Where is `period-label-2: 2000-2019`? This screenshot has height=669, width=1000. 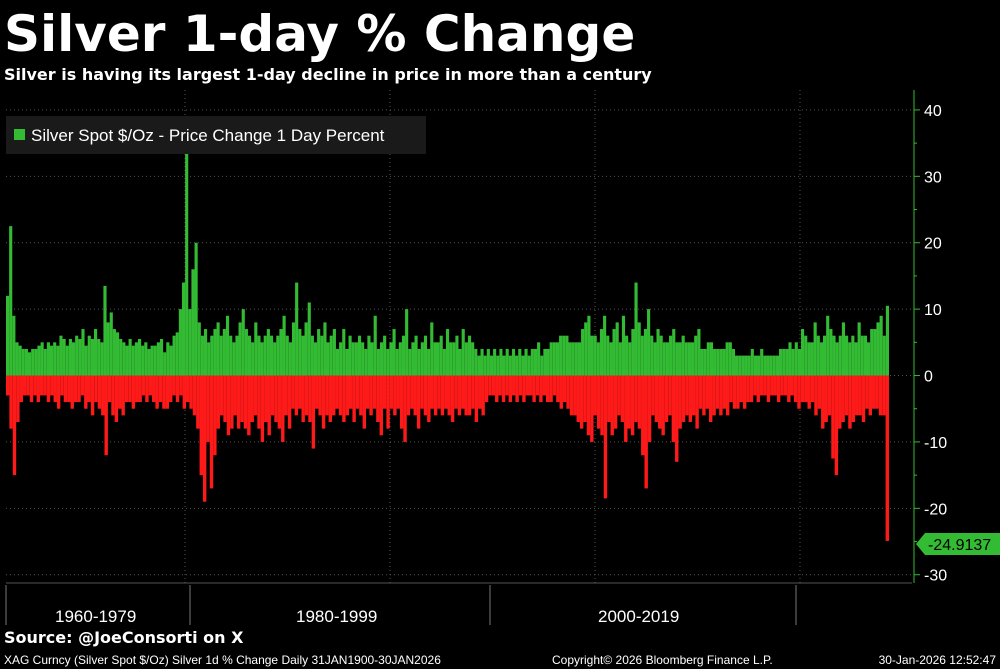 period-label-2: 2000-2019 is located at coordinates (638, 616).